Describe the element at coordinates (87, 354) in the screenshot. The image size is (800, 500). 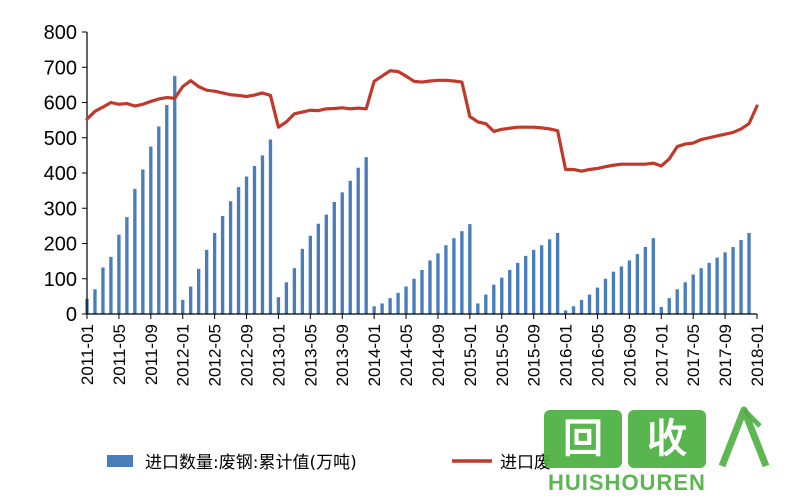
I see `x-tick-label: 2011-01` at that location.